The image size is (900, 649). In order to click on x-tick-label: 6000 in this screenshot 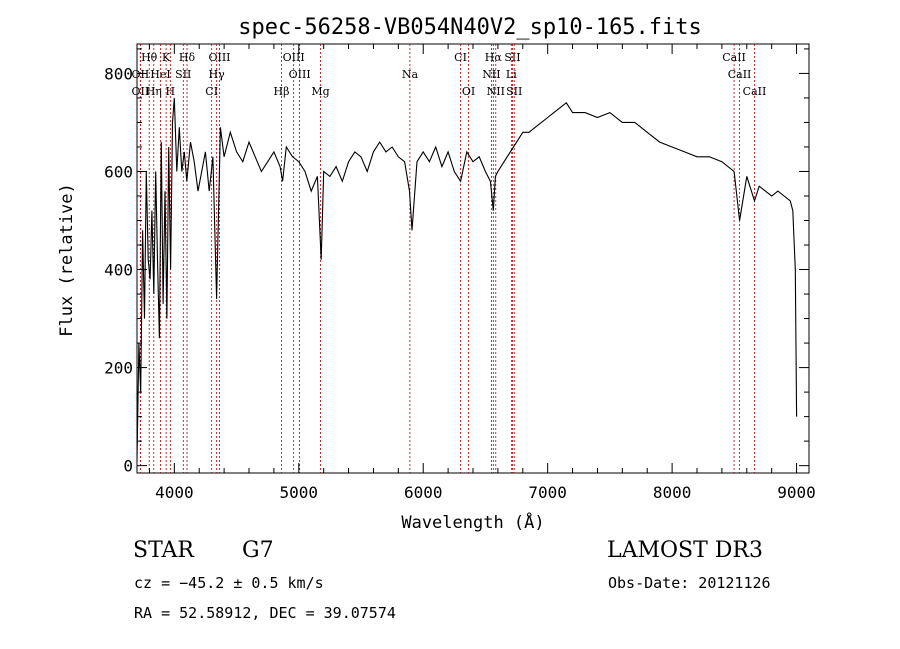, I will do `click(423, 492)`.